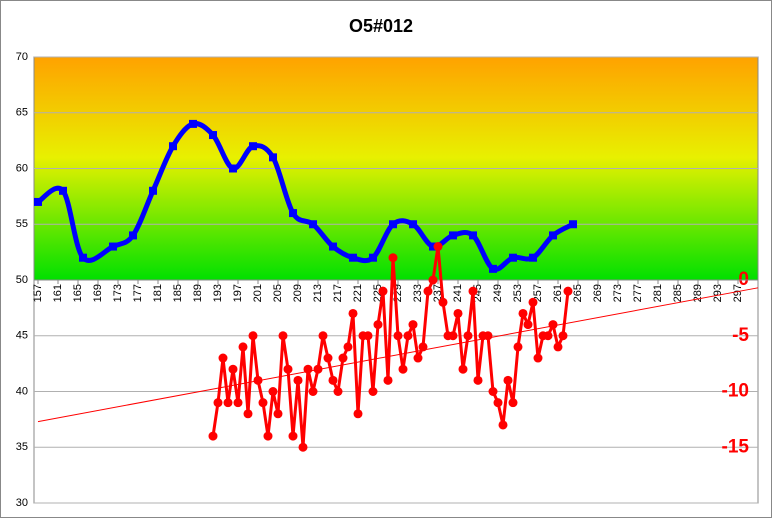 The width and height of the screenshot is (772, 518). What do you see at coordinates (418, 293) in the screenshot?
I see `x-tick-label: 233` at bounding box center [418, 293].